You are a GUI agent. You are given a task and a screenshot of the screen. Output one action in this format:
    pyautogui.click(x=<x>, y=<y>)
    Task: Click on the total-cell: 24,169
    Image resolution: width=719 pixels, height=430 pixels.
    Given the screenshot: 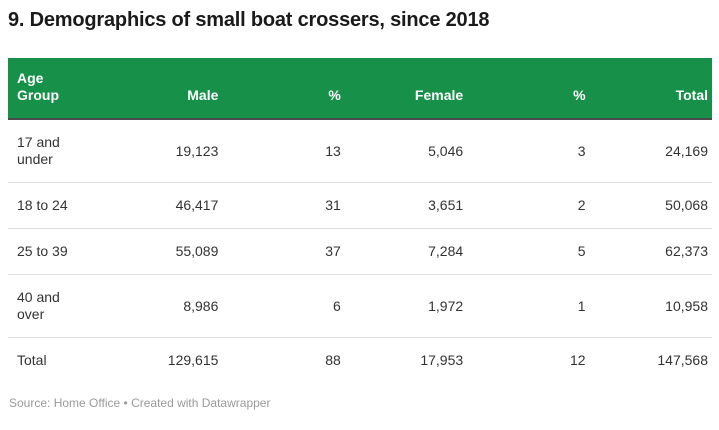 What is the action you would take?
    pyautogui.click(x=650, y=151)
    